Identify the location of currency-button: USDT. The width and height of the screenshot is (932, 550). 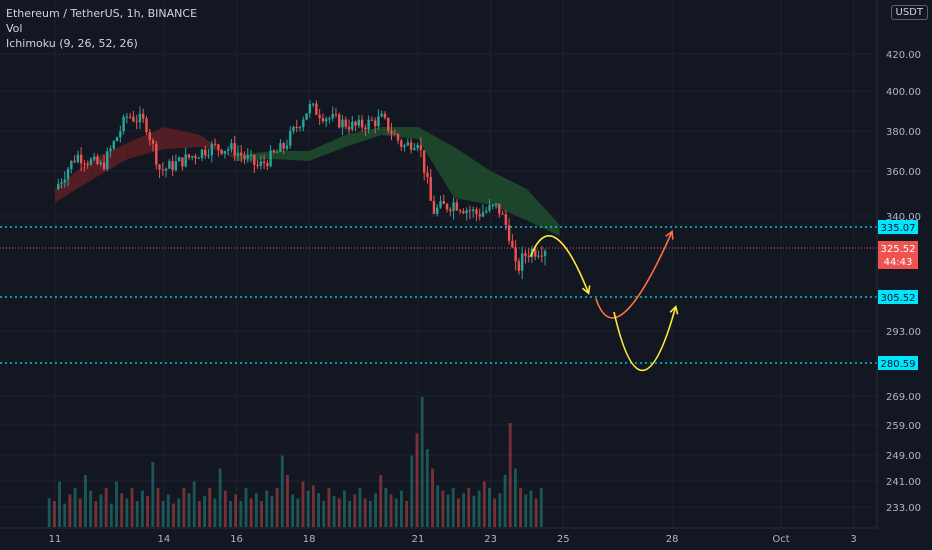
(909, 12).